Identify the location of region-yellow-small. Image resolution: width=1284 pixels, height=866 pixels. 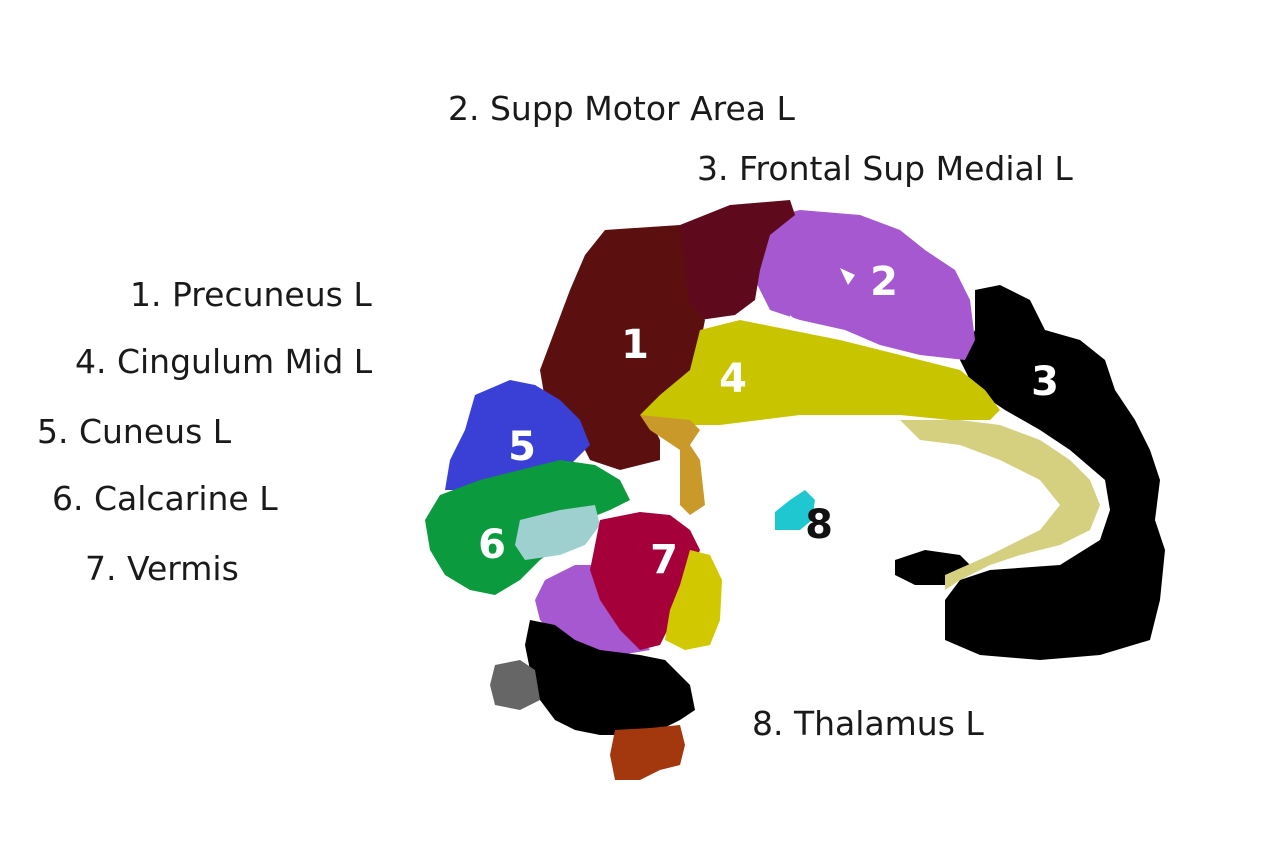
(693, 600).